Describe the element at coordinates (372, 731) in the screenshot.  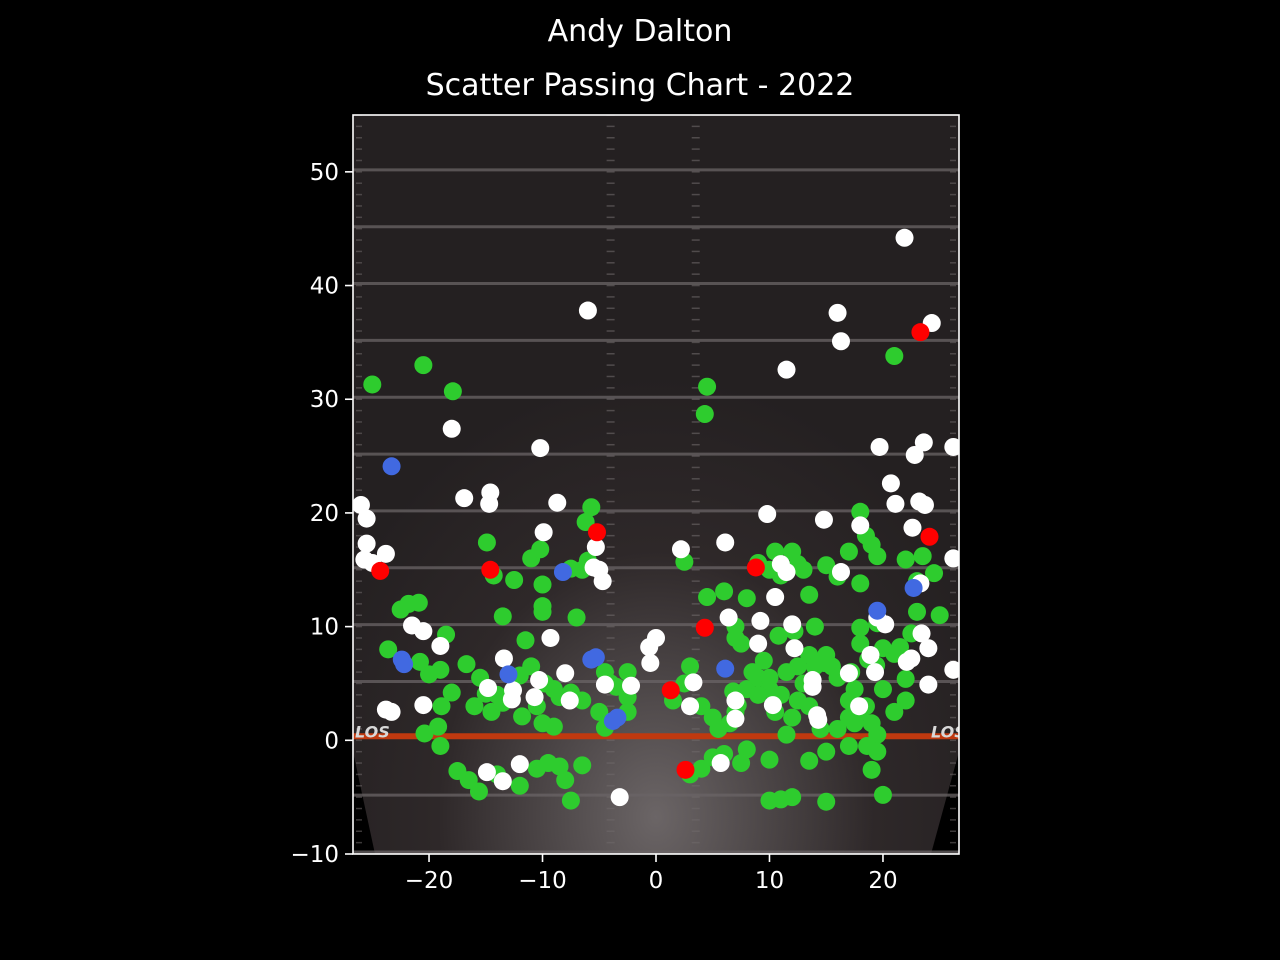
I see `los-label-left: LOS` at that location.